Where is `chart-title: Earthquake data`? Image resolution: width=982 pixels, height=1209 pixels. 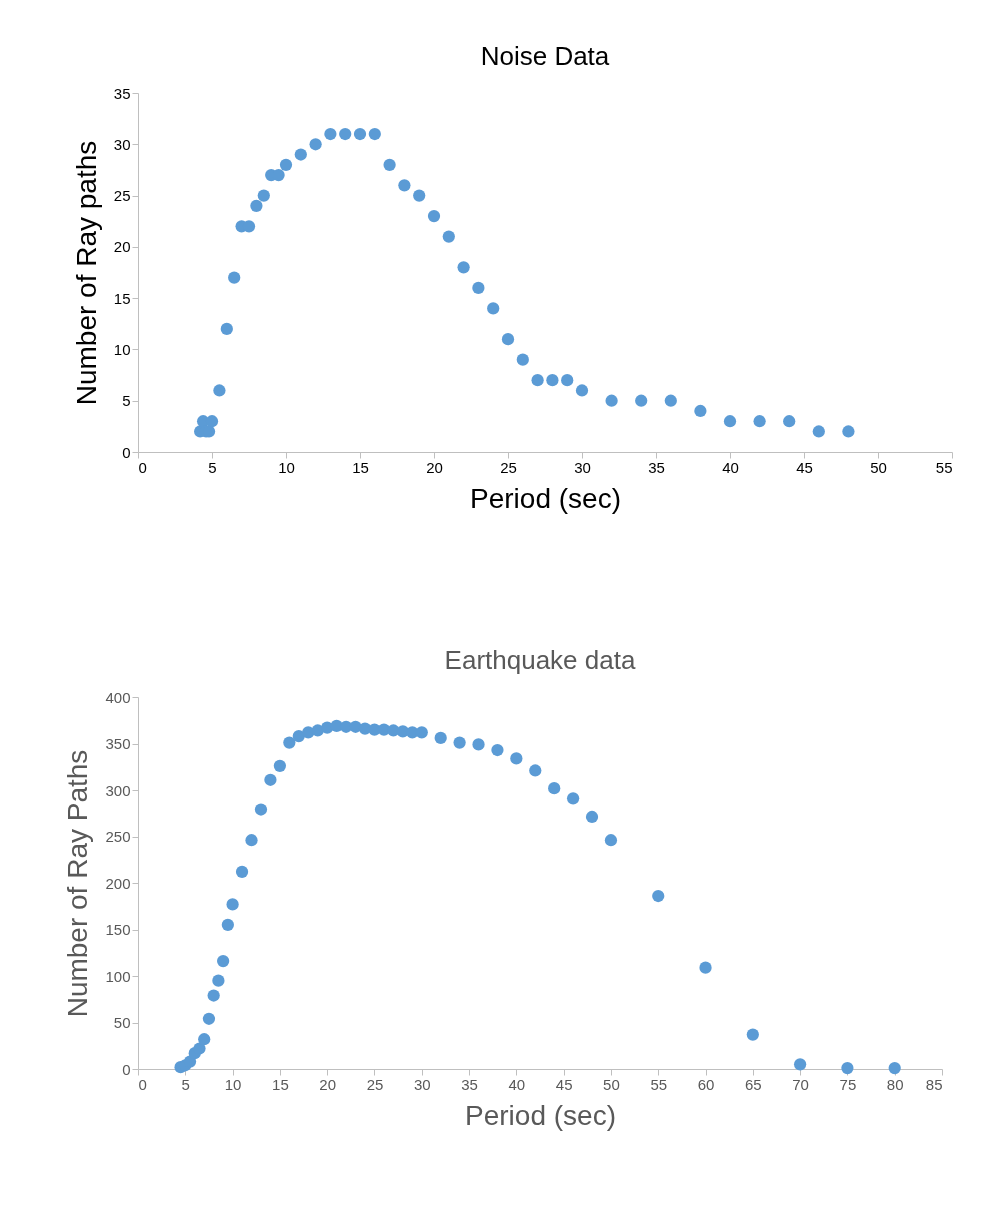 chart-title: Earthquake data is located at coordinates (540, 660).